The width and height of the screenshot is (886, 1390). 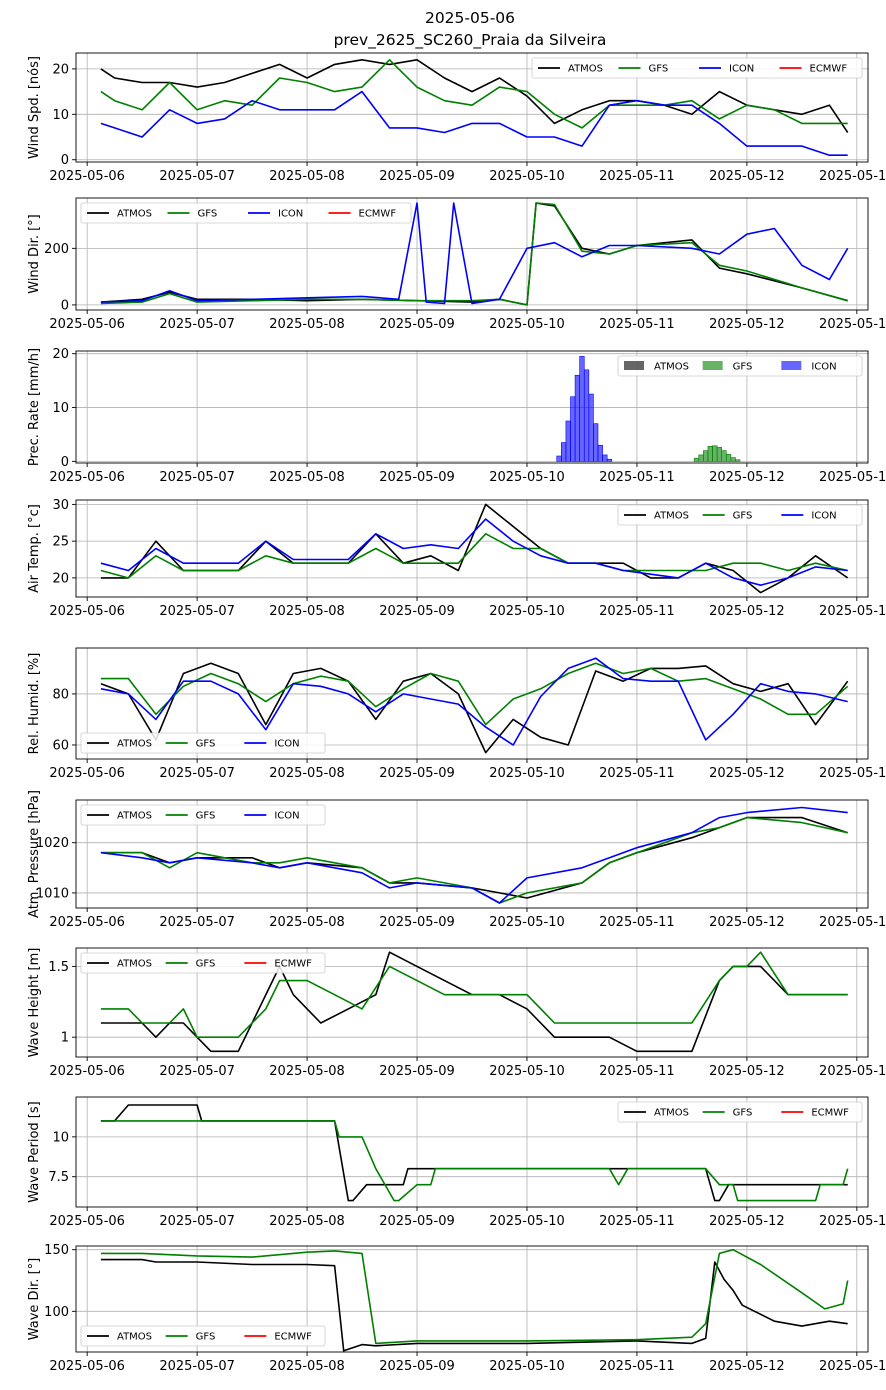 I want to click on y-tick-label: 0, so click(x=65, y=160).